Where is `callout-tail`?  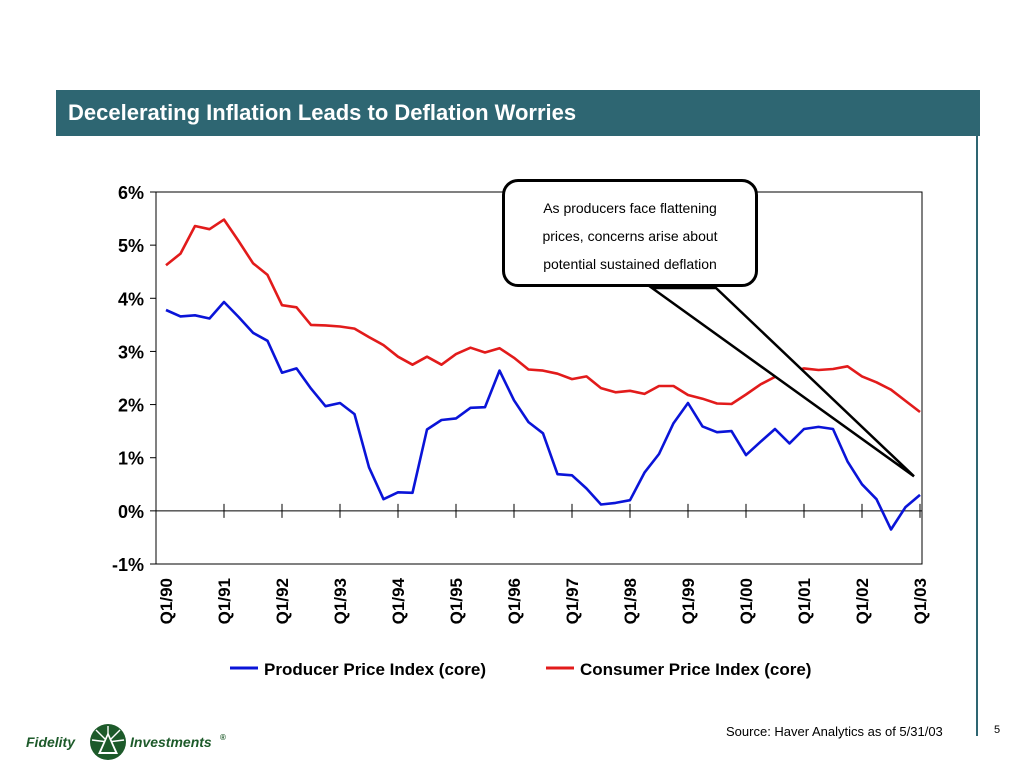
callout-tail is located at coordinates (781, 382).